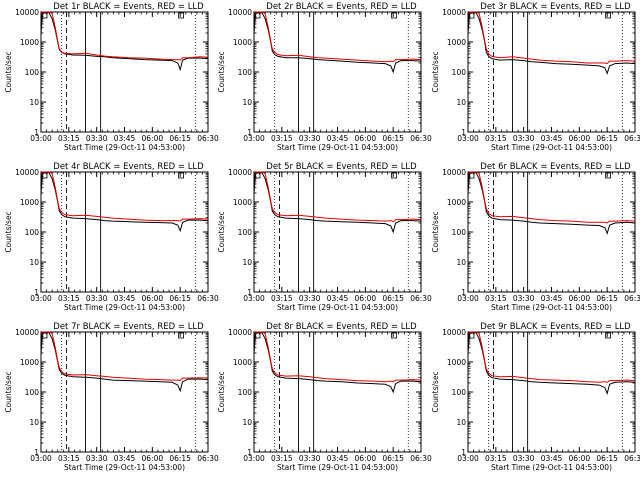 The image size is (640, 480). Describe the element at coordinates (341, 7) in the screenshot. I see `panel-title: Det 2r BLACK = Events, RED = LLD` at that location.